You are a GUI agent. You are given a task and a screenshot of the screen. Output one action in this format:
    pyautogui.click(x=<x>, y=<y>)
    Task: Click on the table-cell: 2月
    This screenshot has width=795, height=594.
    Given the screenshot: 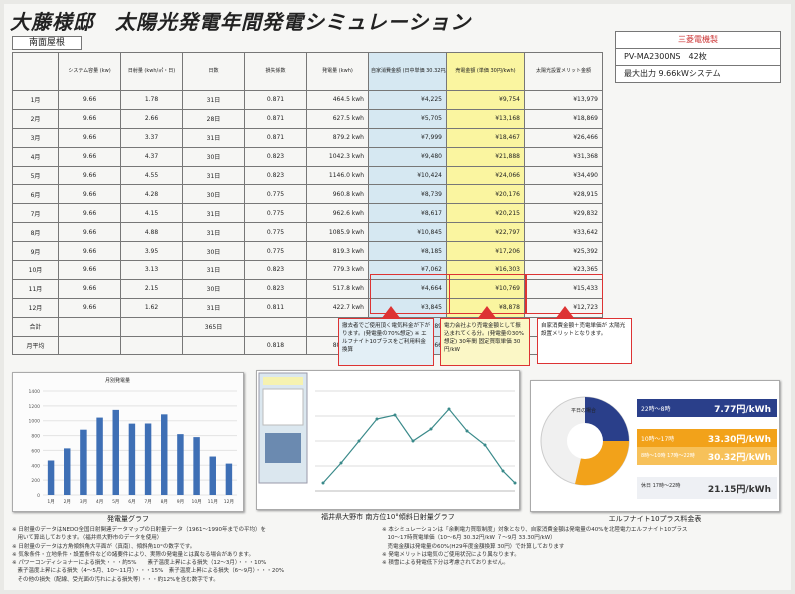 What is the action you would take?
    pyautogui.click(x=35, y=118)
    